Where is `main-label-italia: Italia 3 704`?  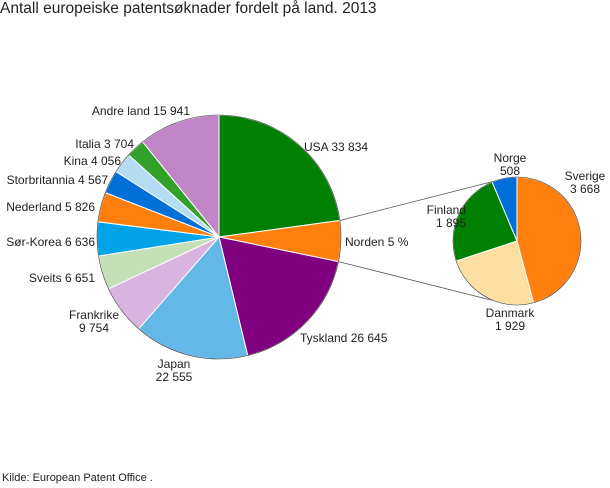
main-label-italia: Italia 3 704 is located at coordinates (104, 144).